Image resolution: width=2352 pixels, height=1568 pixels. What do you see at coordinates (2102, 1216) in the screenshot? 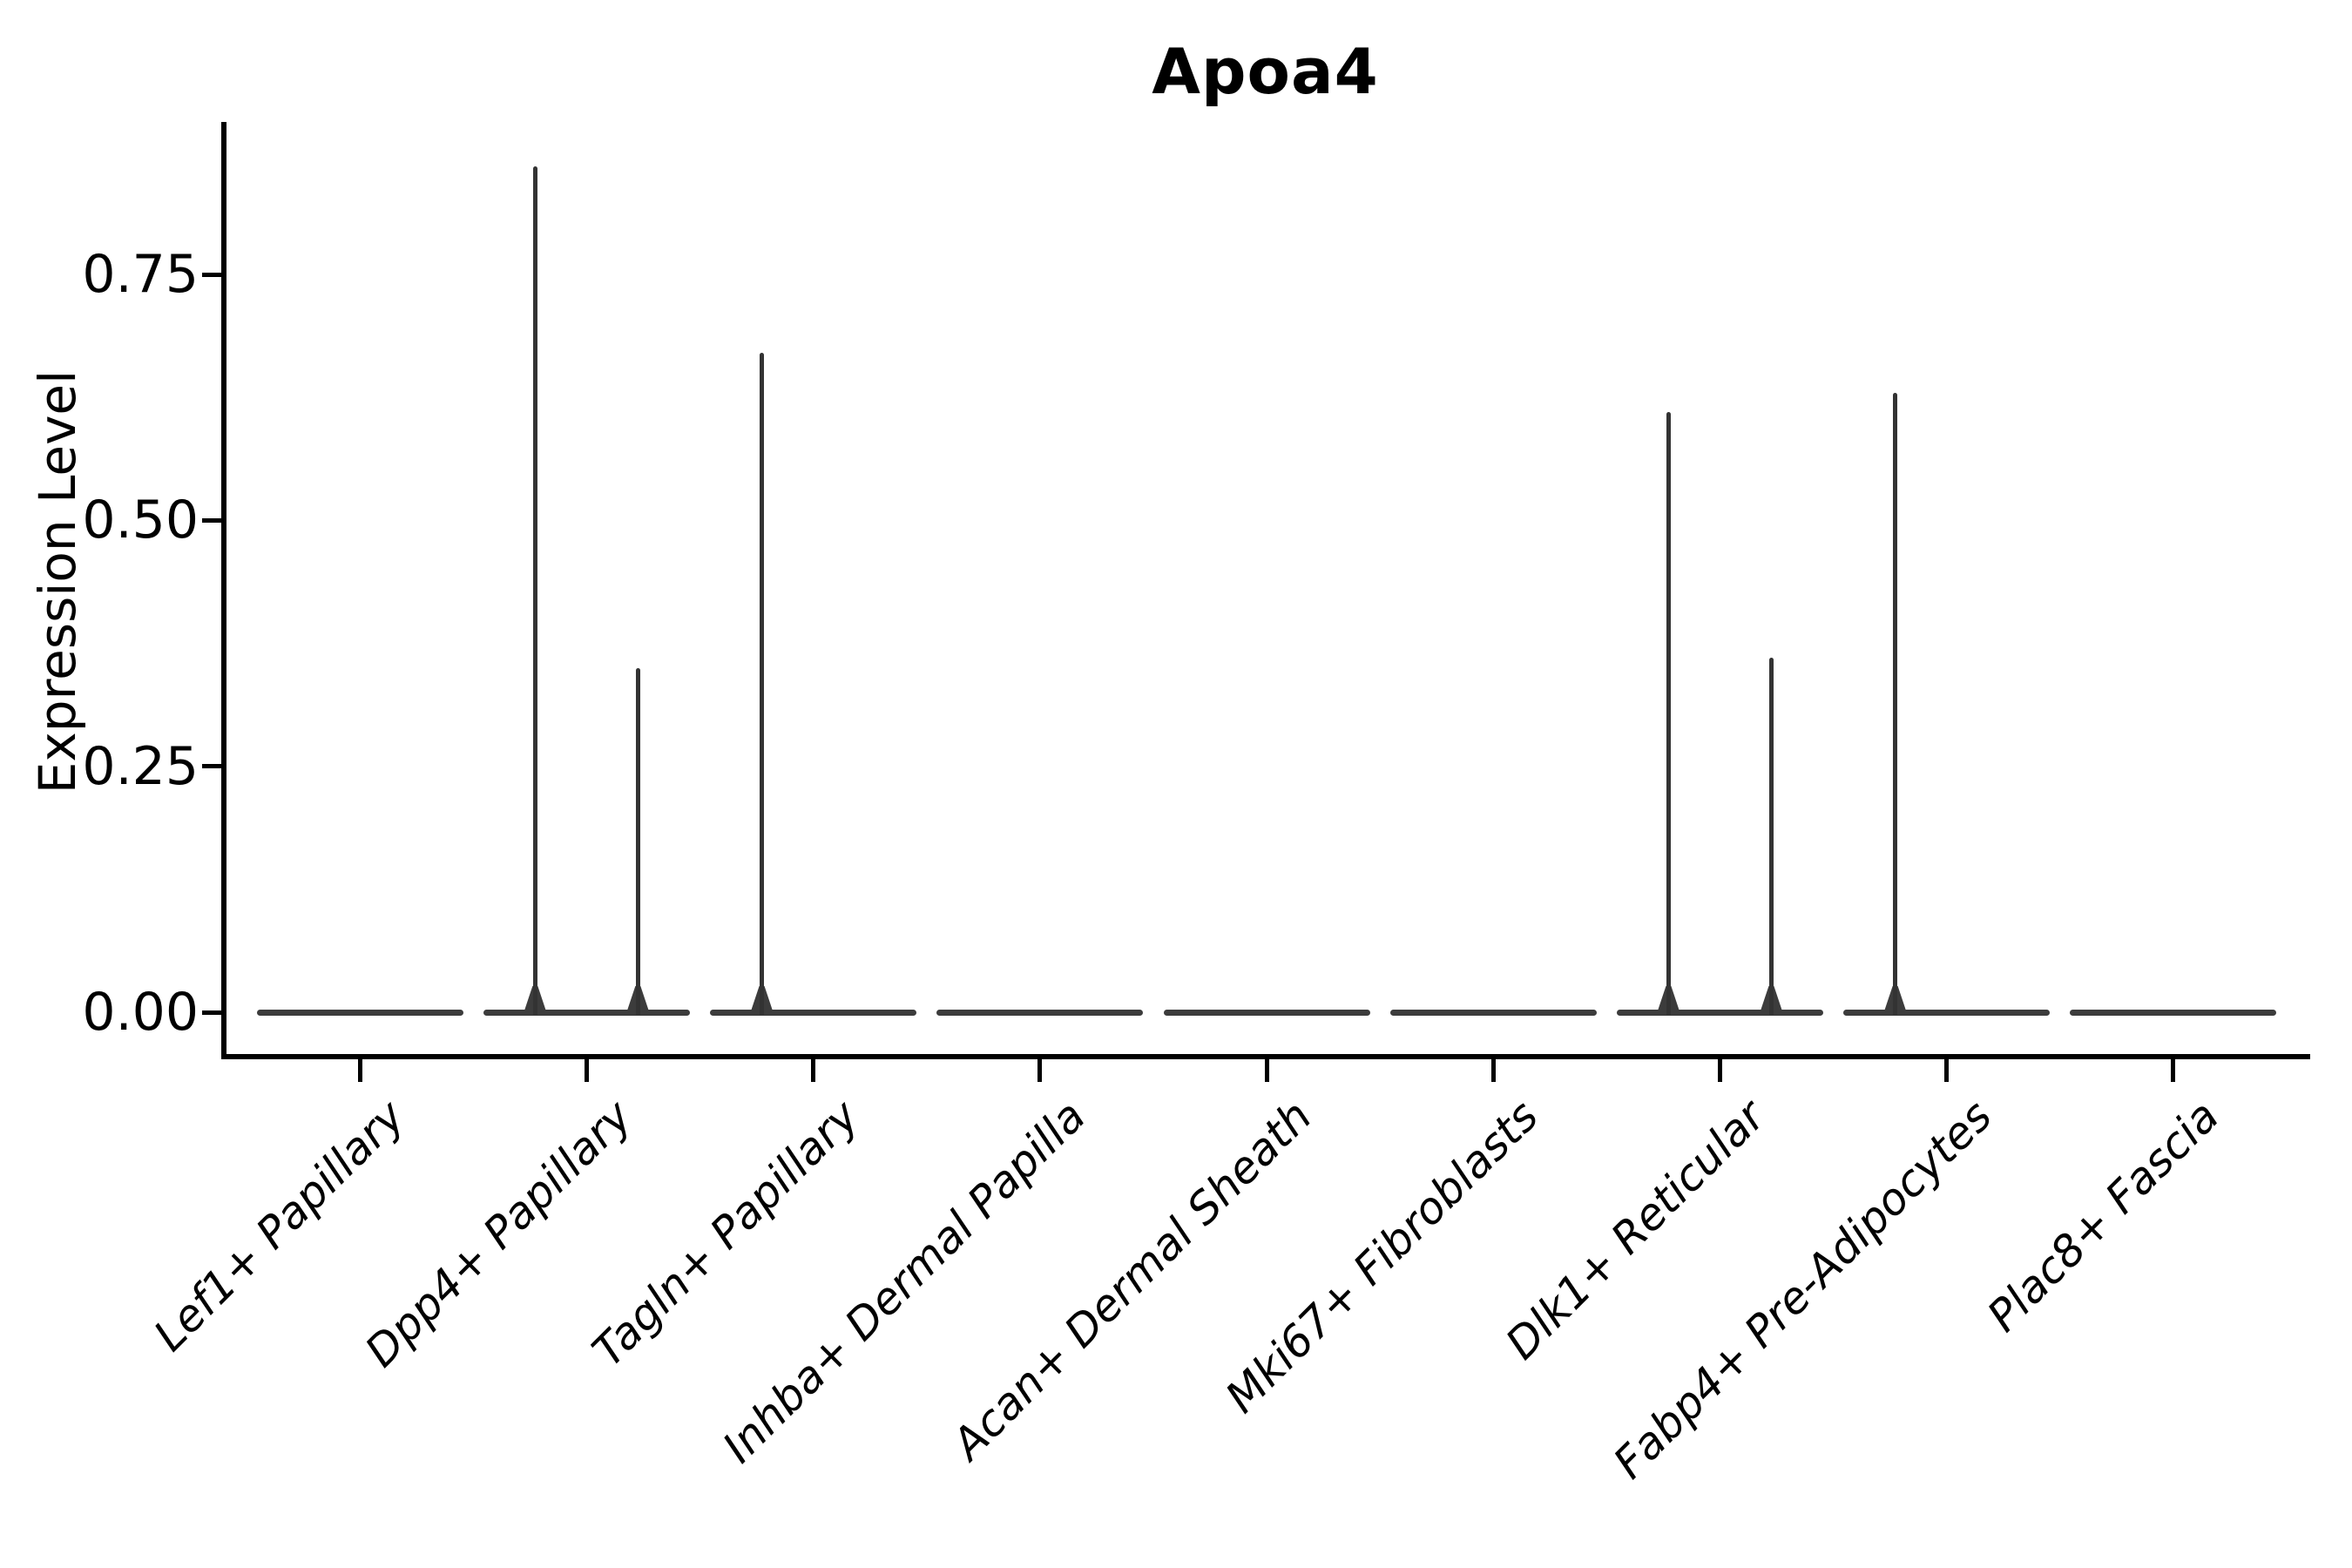
I see `x-axis-category-label: Plac8+ Fascia` at bounding box center [2102, 1216].